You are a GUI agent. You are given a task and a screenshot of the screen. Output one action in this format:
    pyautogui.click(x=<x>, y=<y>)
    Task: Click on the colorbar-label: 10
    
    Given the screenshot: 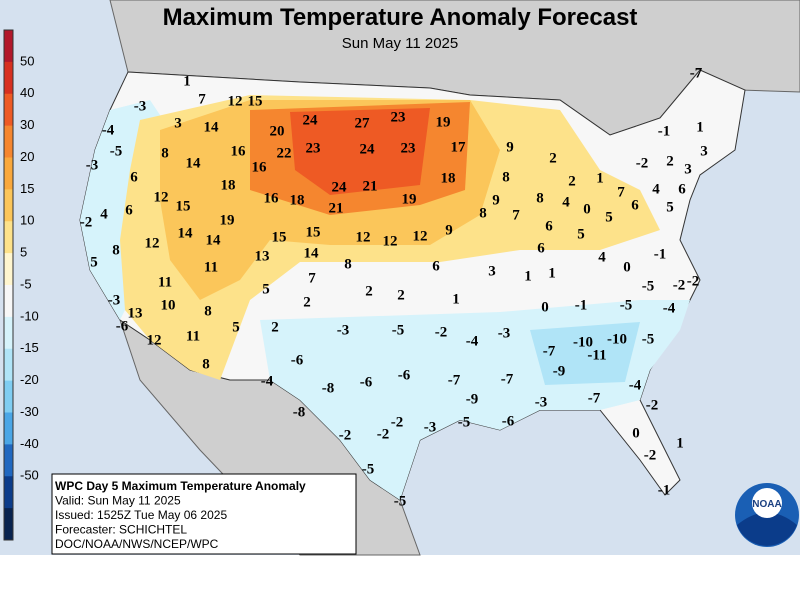 What is the action you would take?
    pyautogui.click(x=27, y=220)
    